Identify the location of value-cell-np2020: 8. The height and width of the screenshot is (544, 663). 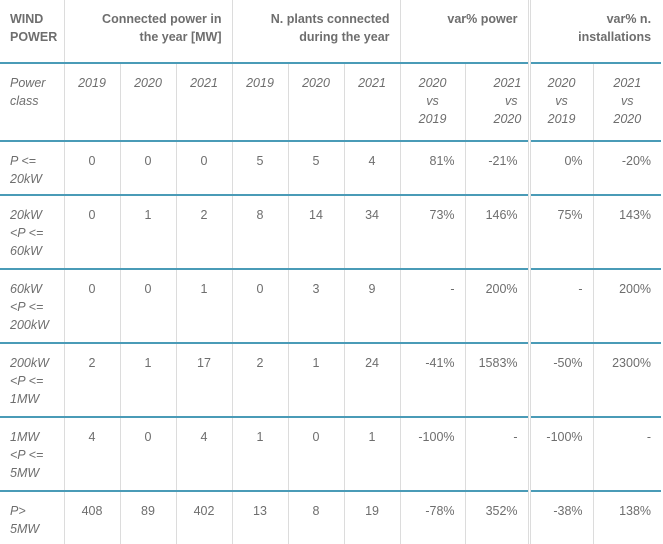
(315, 517).